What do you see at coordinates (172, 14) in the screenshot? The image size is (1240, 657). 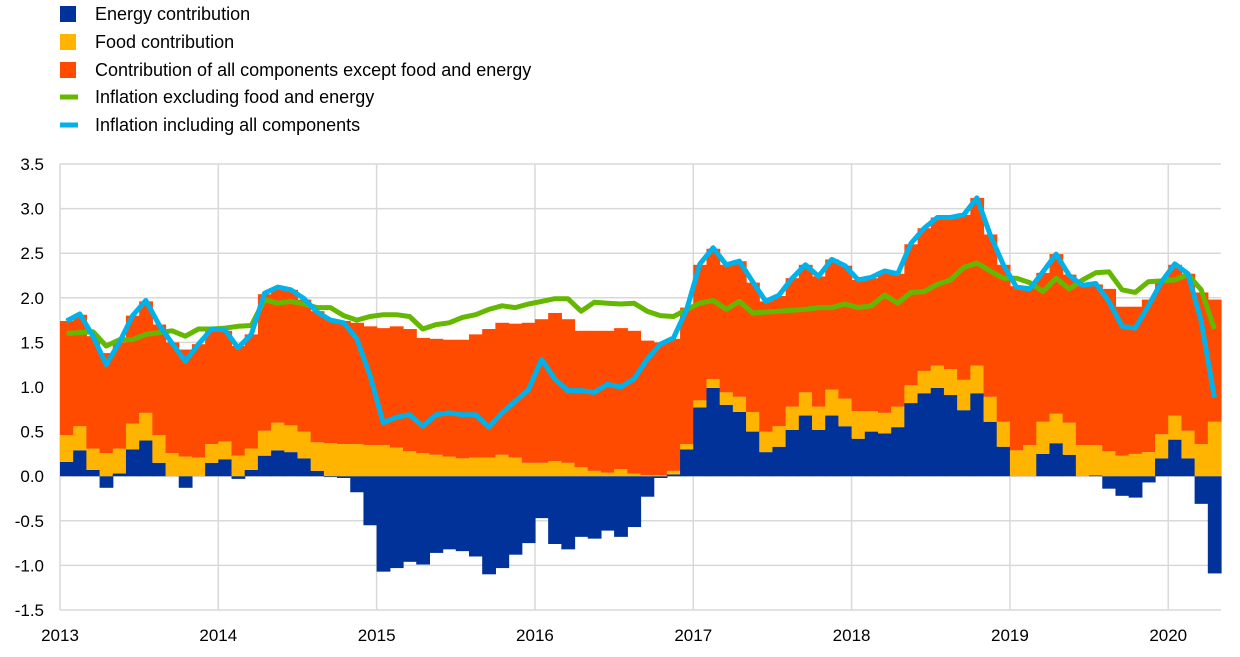 I see `legend-label: Energy contribution` at bounding box center [172, 14].